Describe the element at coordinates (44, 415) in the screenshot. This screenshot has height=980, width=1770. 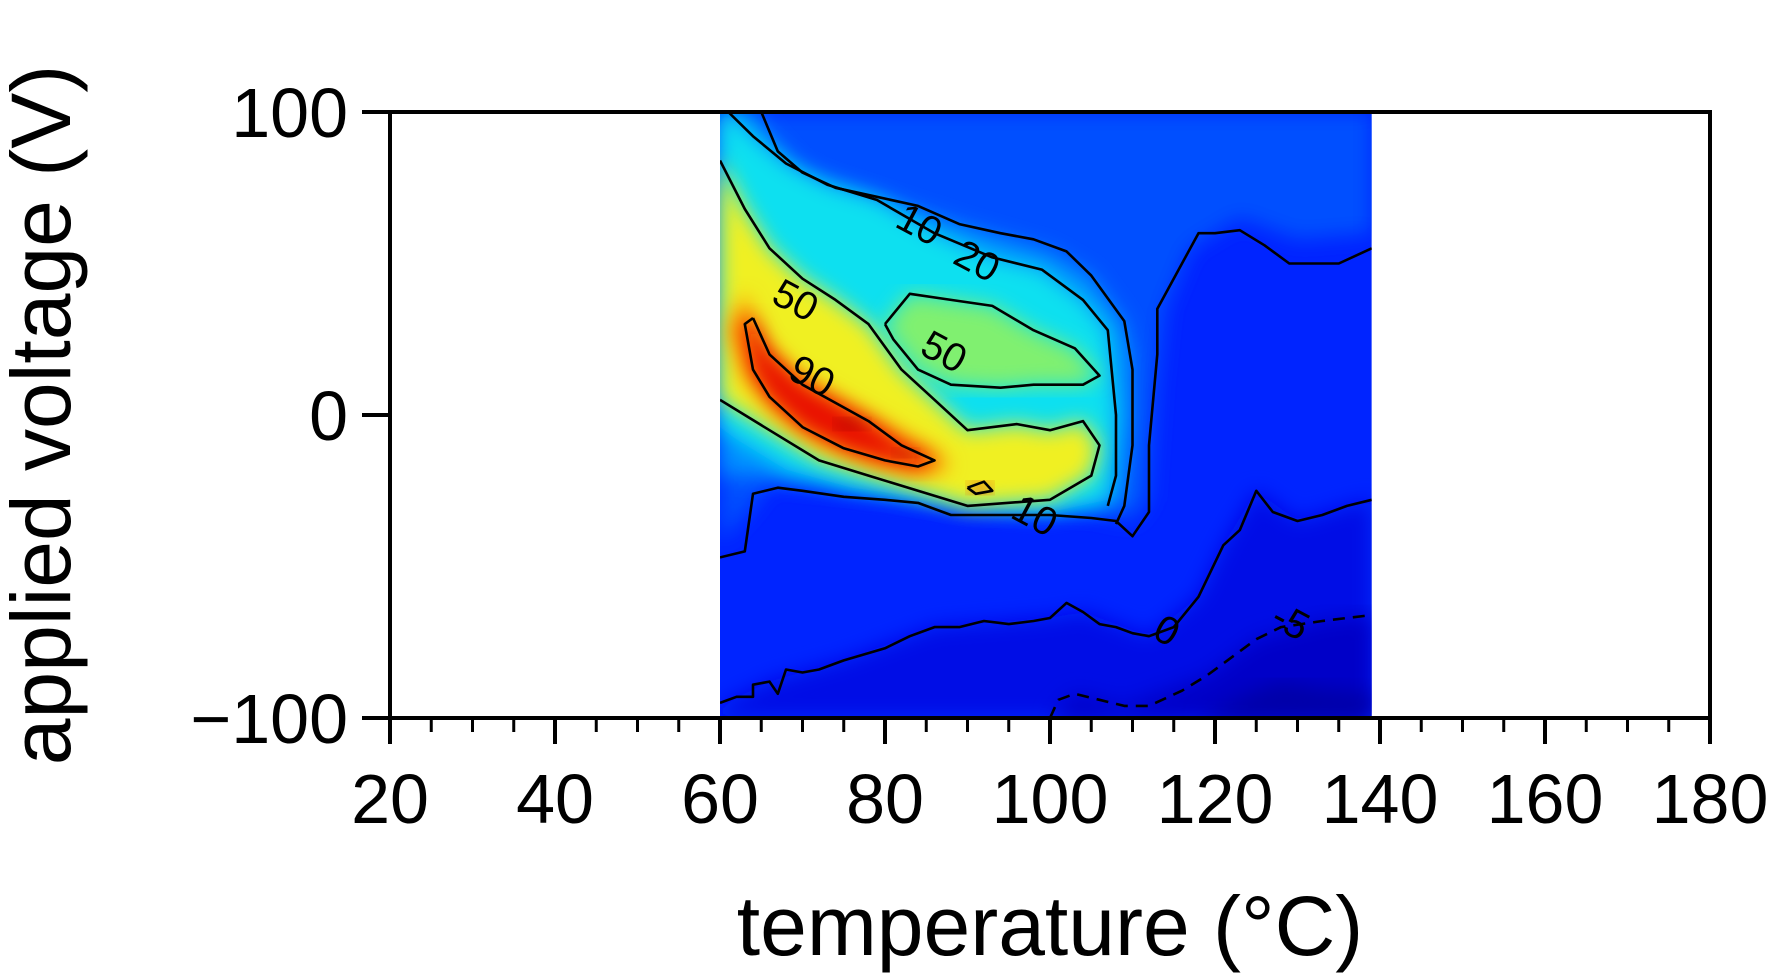
I see `y-axis-title: applied voltage (V)` at that location.